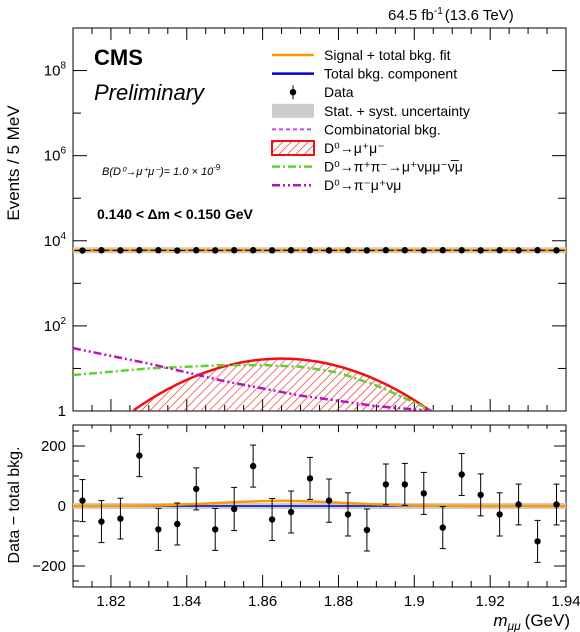 The width and height of the screenshot is (580, 632). What do you see at coordinates (397, 111) in the screenshot?
I see `legend-label-unc: Stat. + syst. uncertainty` at bounding box center [397, 111].